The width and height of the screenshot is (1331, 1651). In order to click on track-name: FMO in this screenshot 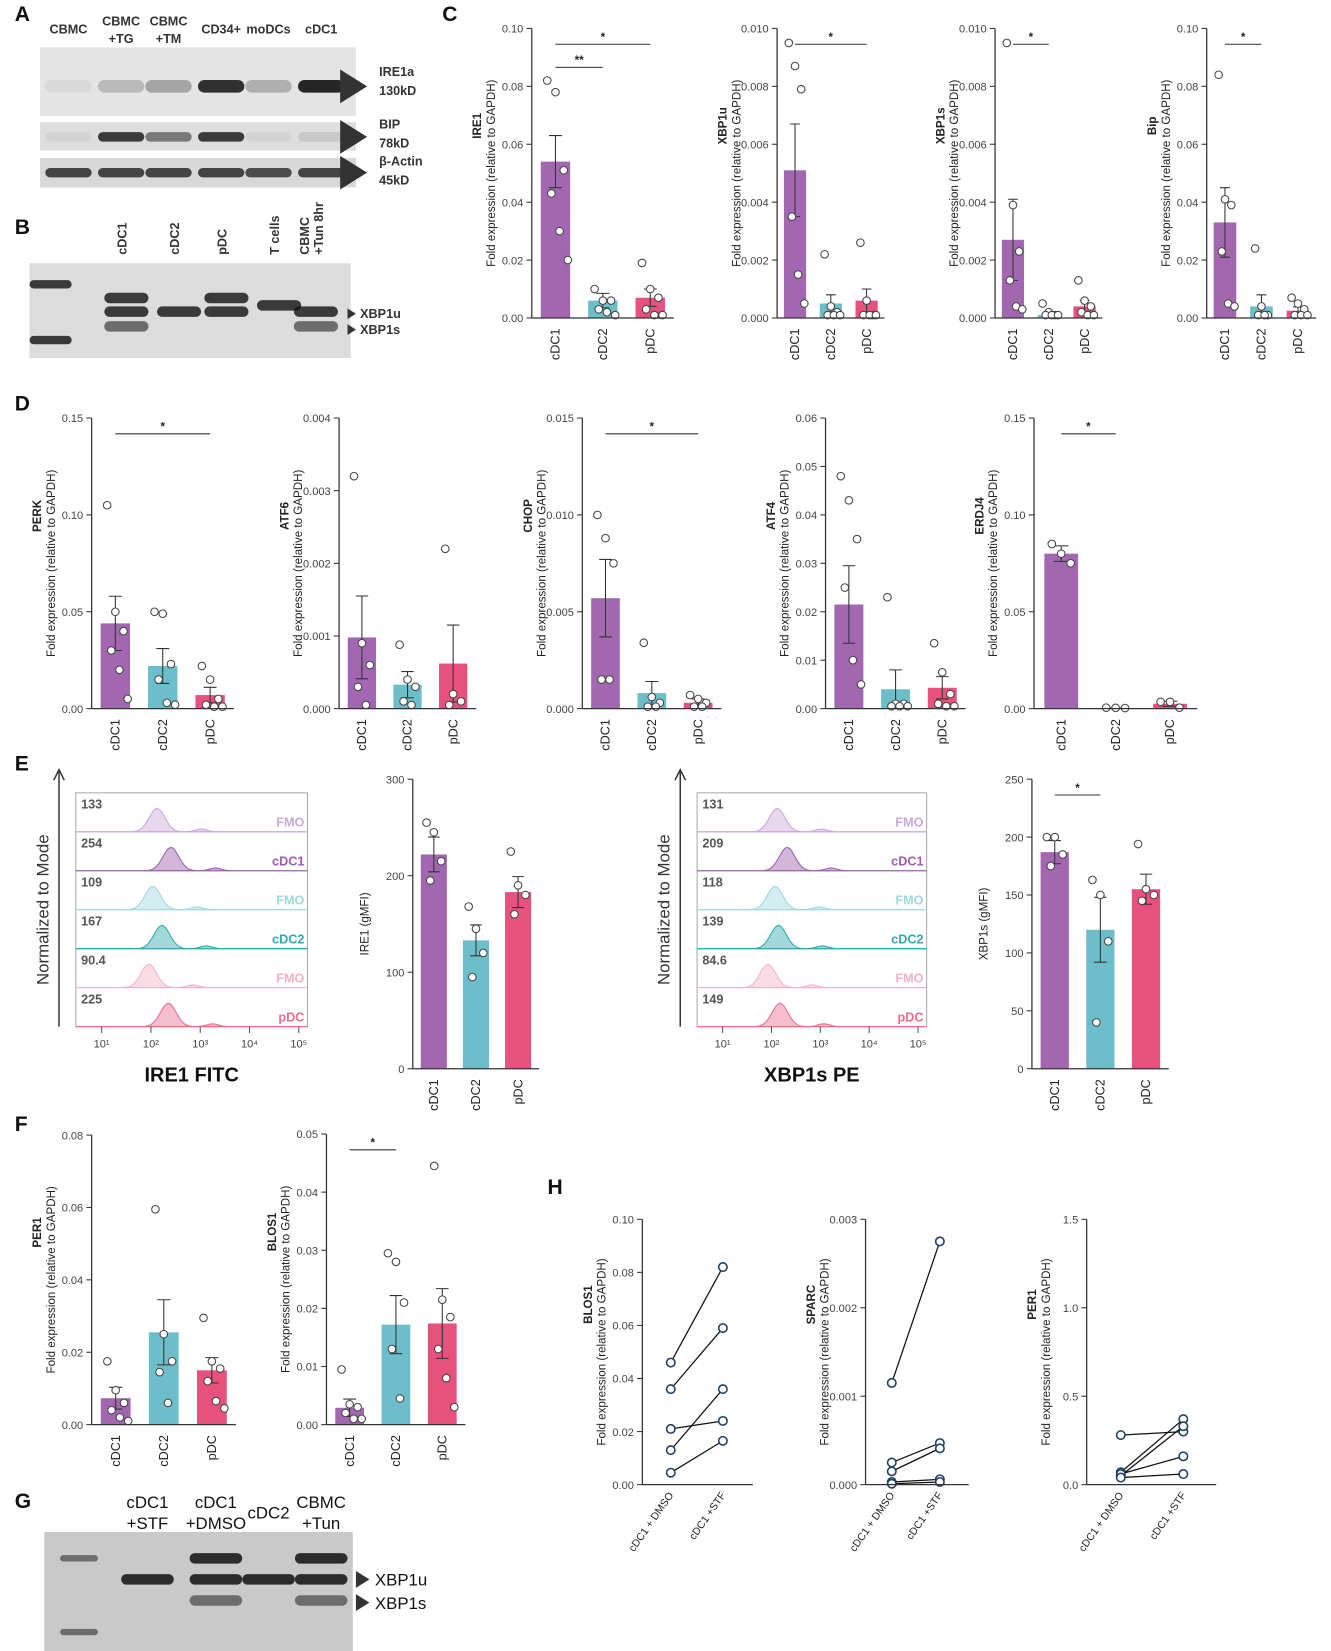, I will do `click(909, 900)`.